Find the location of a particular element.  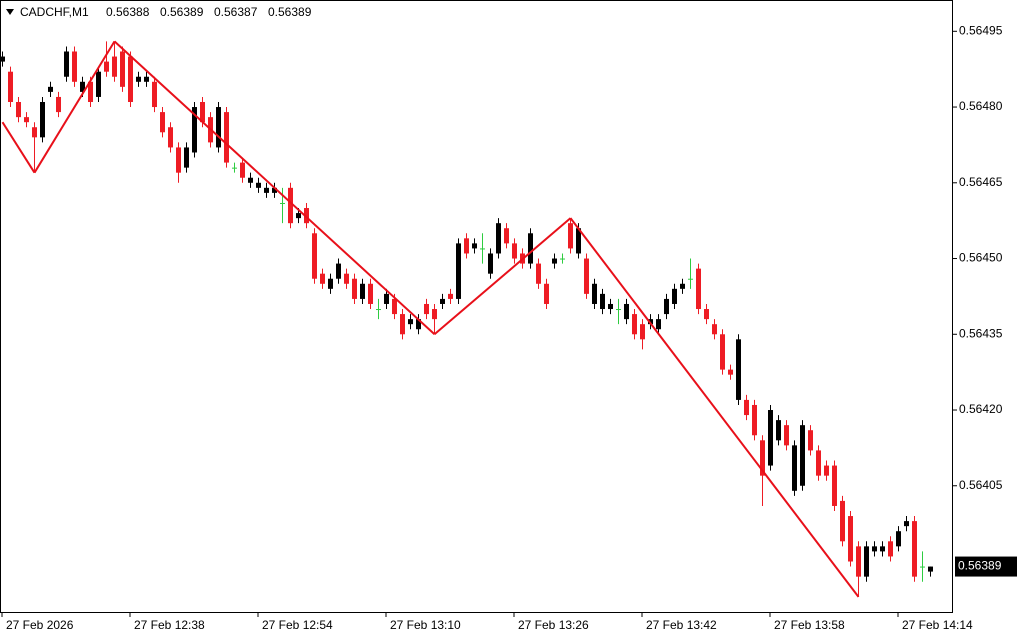

x-tick-label: 27 Feb 12:38 is located at coordinates (169, 625).